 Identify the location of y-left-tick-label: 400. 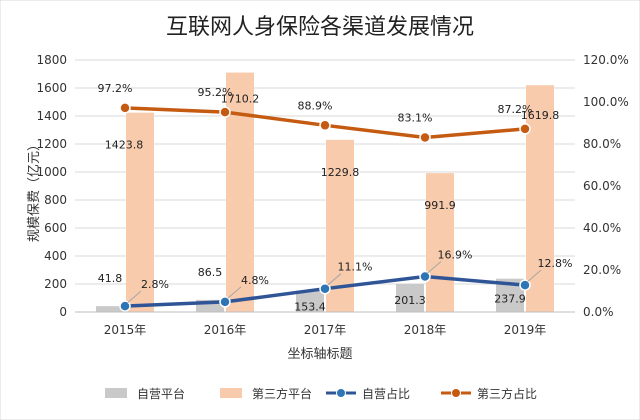
(55, 256).